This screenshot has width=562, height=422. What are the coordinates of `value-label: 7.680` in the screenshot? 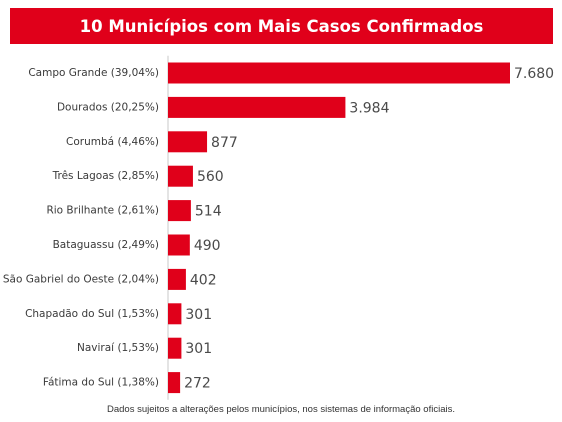 It's located at (534, 74).